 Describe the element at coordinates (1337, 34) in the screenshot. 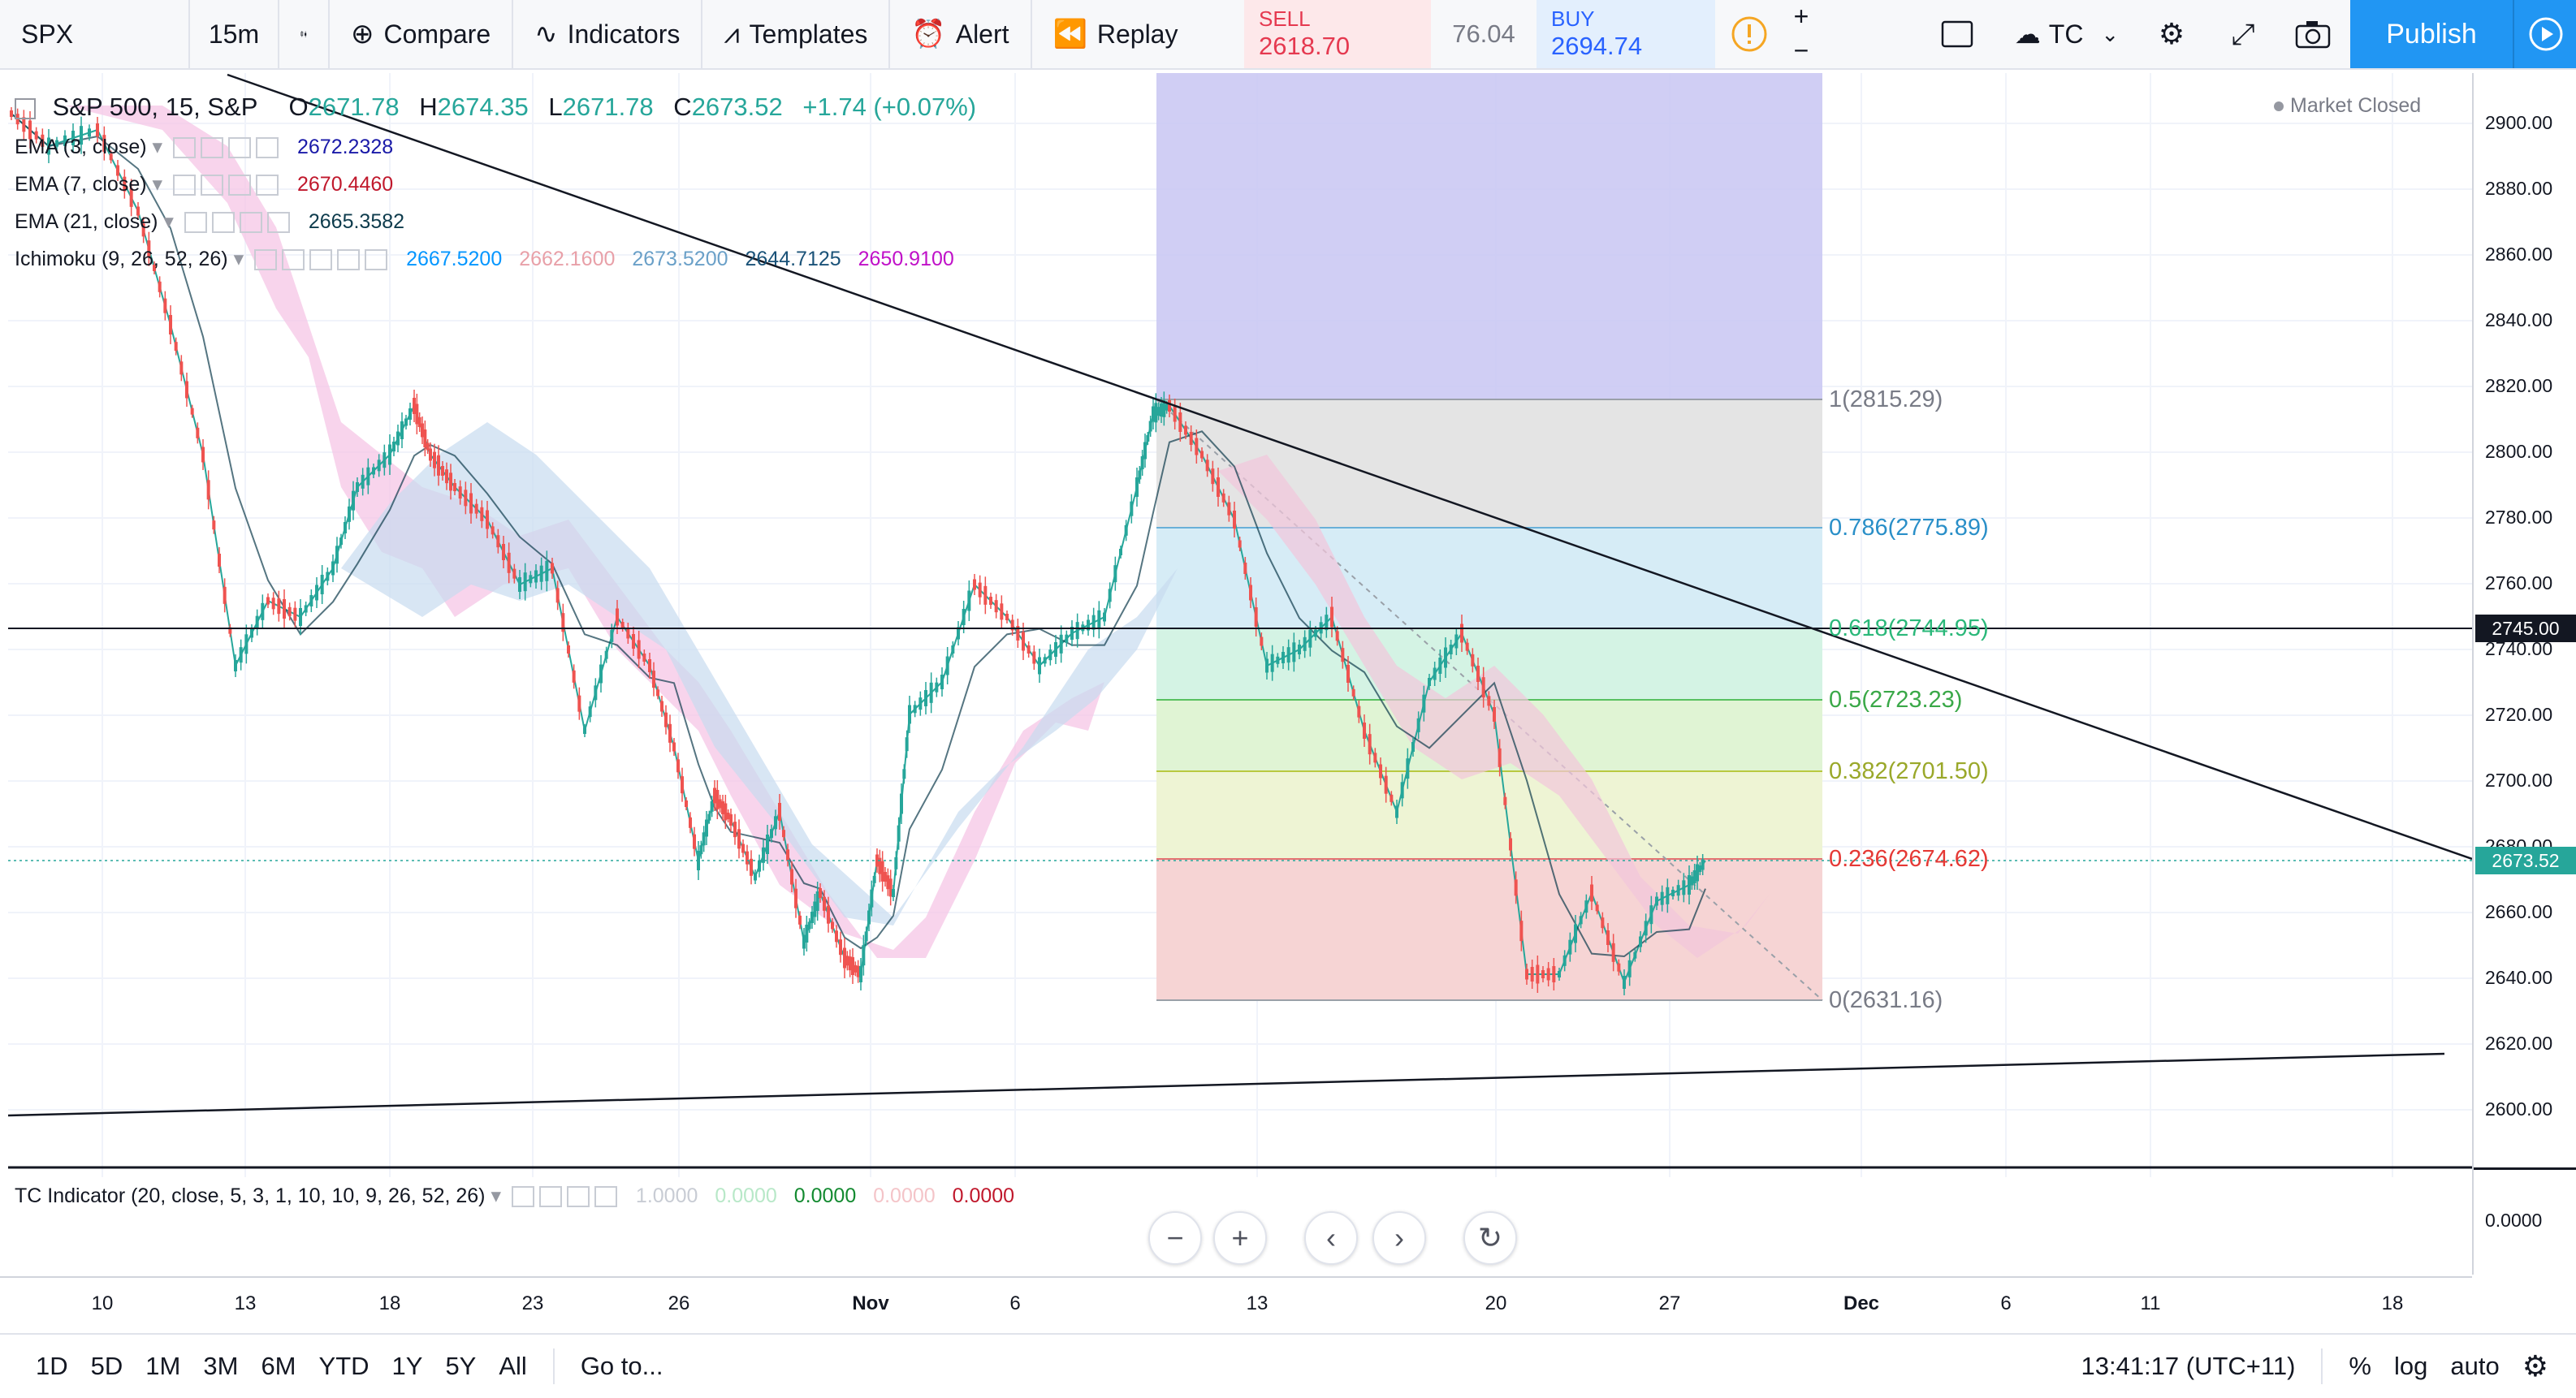

I see `sell-button: SELL 2618.70` at that location.